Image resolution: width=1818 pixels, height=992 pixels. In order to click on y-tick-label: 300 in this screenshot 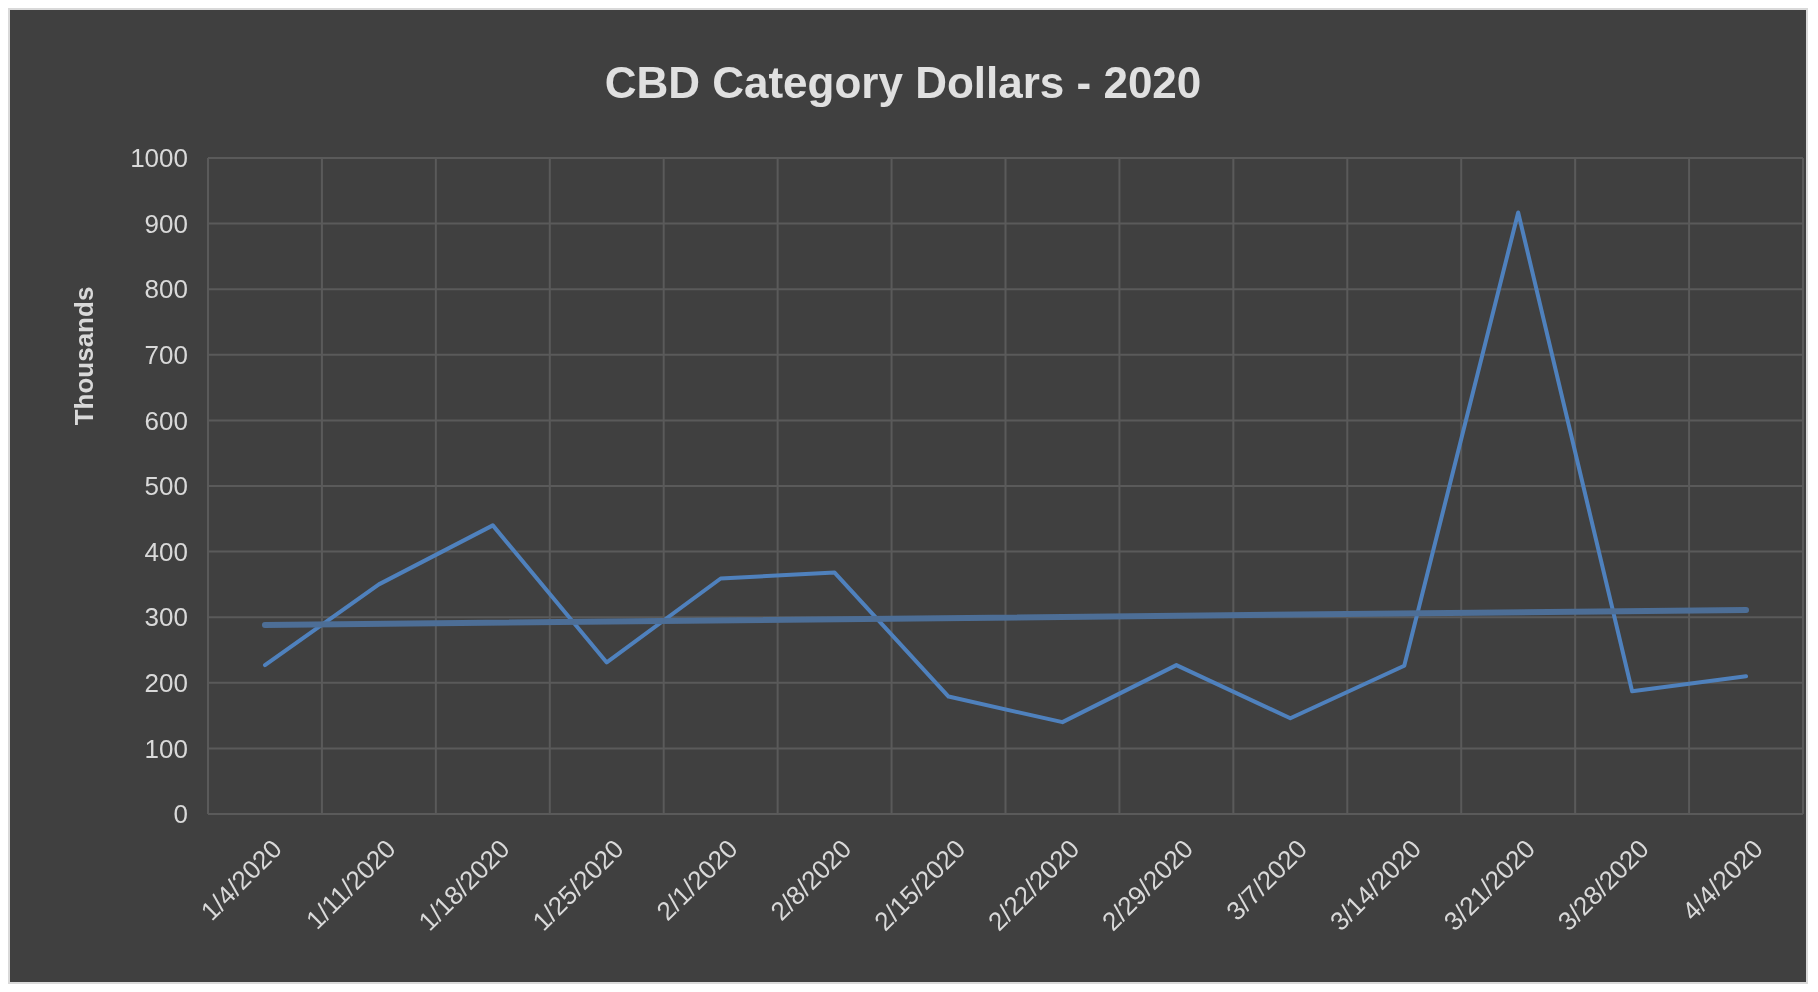, I will do `click(166, 617)`.